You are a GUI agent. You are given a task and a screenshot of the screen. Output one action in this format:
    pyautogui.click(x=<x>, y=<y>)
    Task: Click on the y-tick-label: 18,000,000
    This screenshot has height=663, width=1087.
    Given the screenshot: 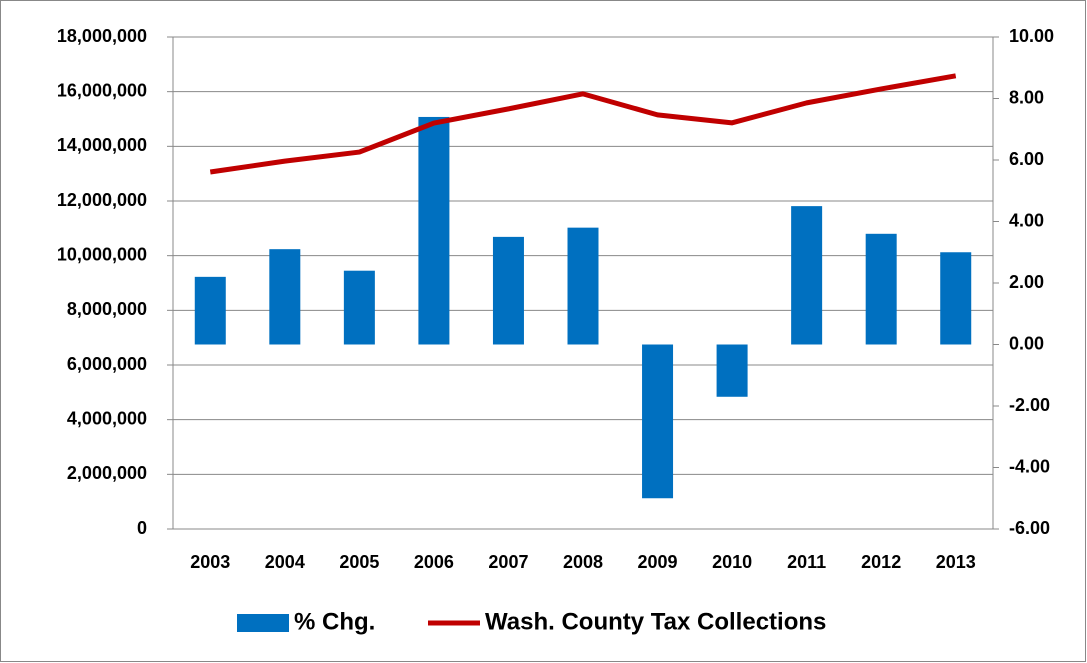 What is the action you would take?
    pyautogui.click(x=102, y=36)
    